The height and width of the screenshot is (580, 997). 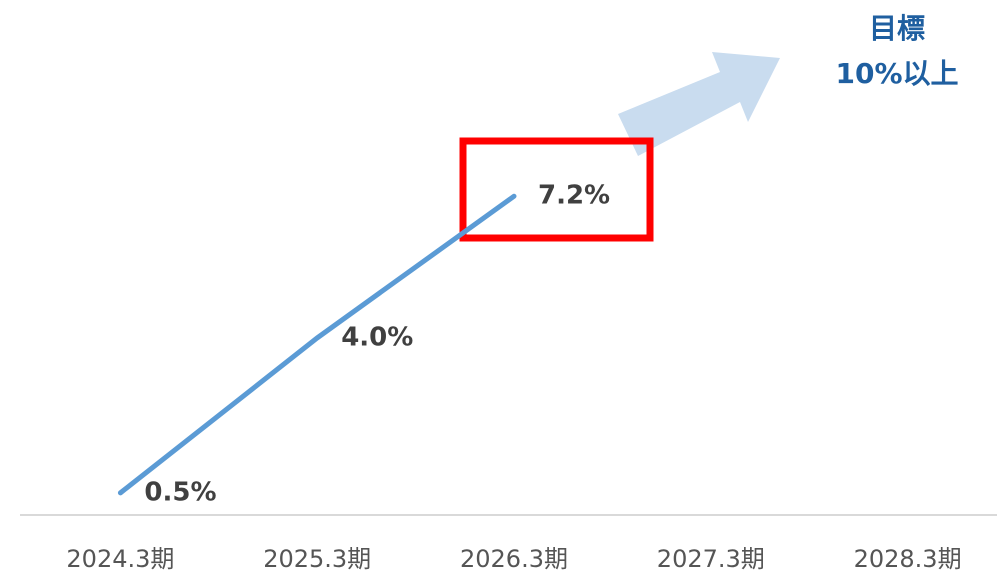 What do you see at coordinates (699, 104) in the screenshot?
I see `goal-arrow` at bounding box center [699, 104].